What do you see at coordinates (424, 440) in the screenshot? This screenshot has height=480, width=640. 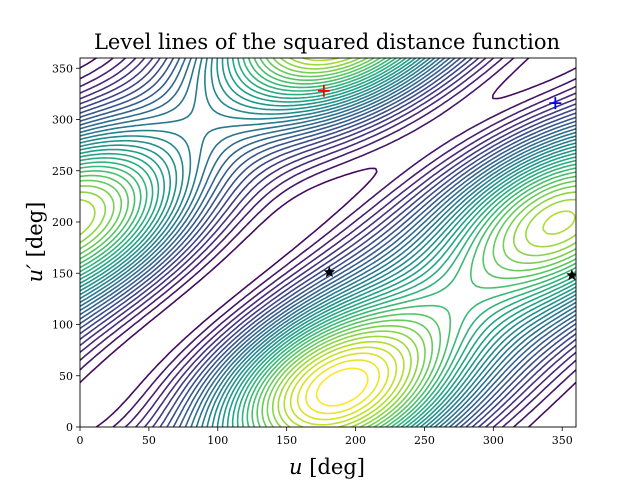 I see `x-tick-label: 250` at bounding box center [424, 440].